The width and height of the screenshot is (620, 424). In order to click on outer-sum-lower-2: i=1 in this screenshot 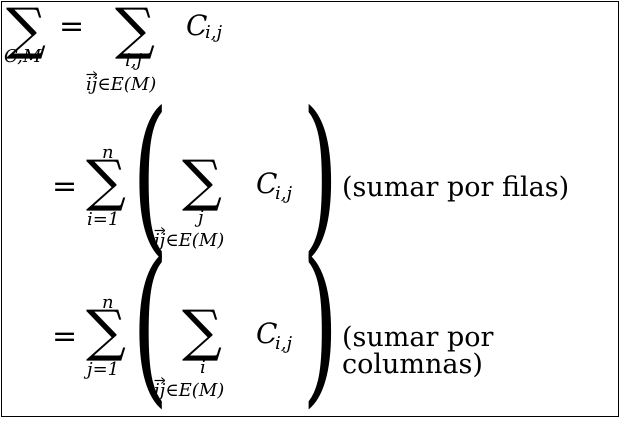, I will do `click(103, 219)`.